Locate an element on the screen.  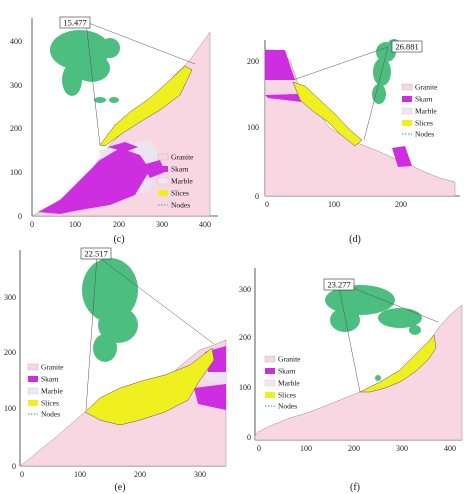
panel-d-x-tick-0: 0 is located at coordinates (267, 204).